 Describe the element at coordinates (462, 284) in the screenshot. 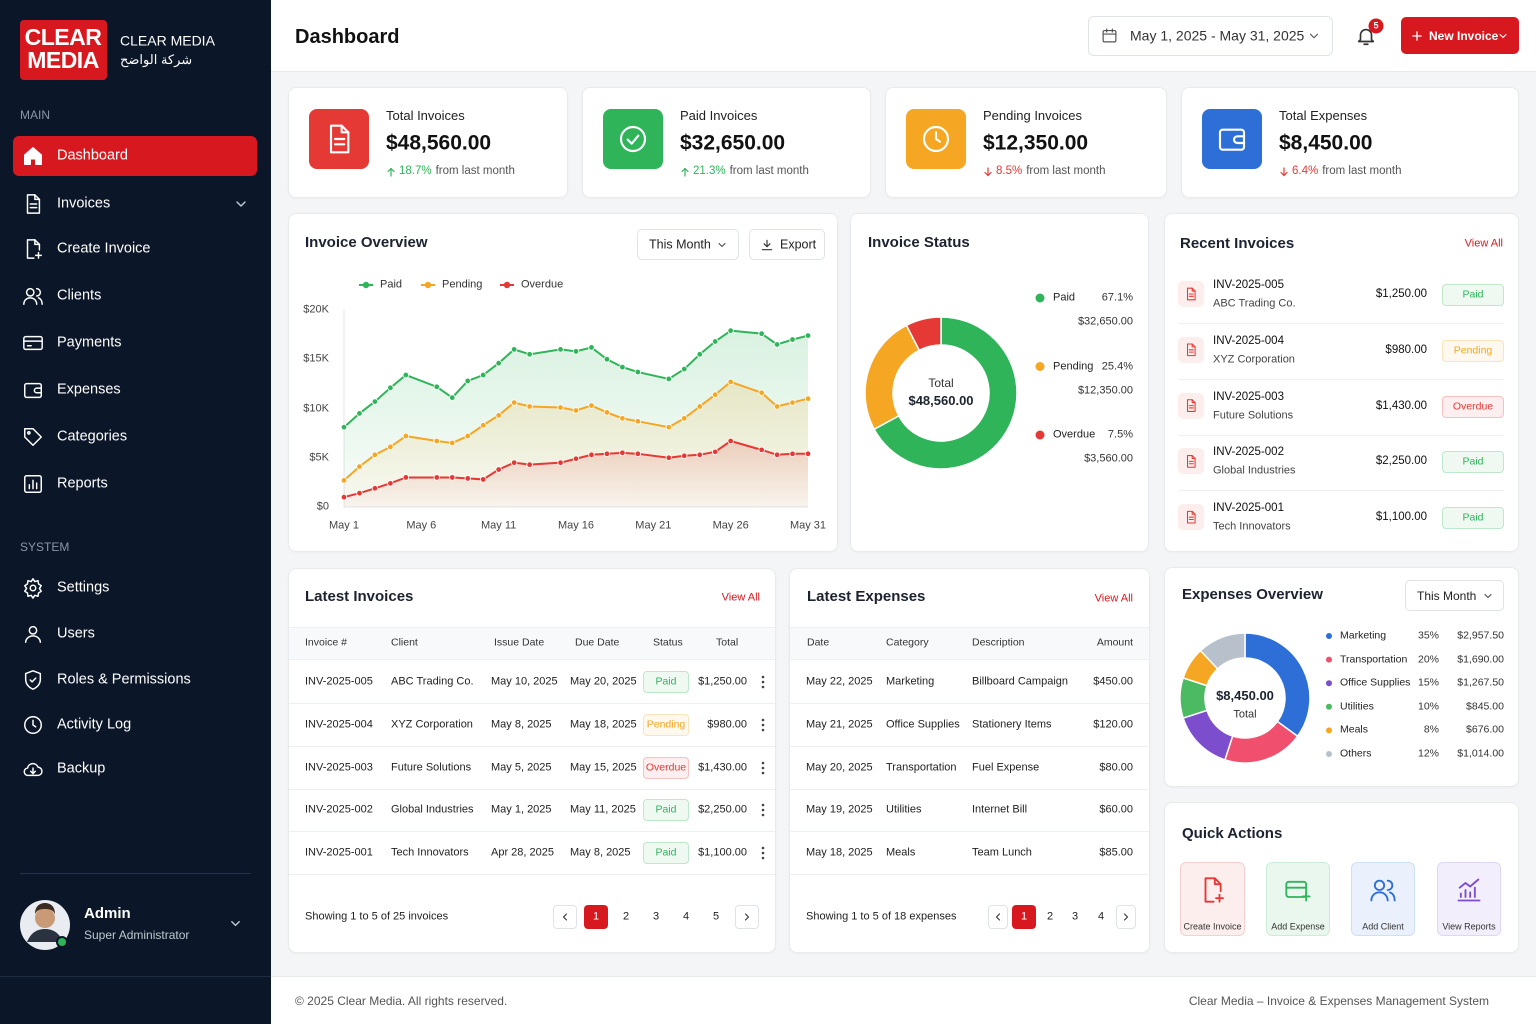

I see `legend-label: Pending` at that location.